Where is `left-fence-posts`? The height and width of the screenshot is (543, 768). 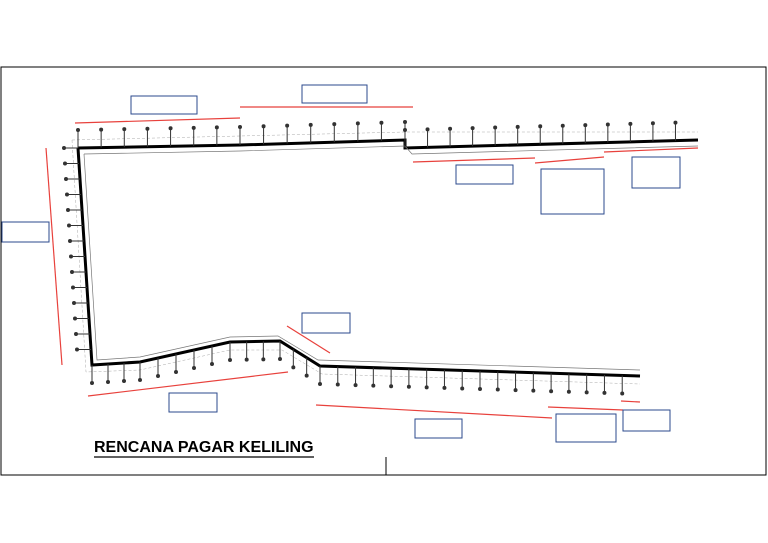
left-fence-posts is located at coordinates (76, 249).